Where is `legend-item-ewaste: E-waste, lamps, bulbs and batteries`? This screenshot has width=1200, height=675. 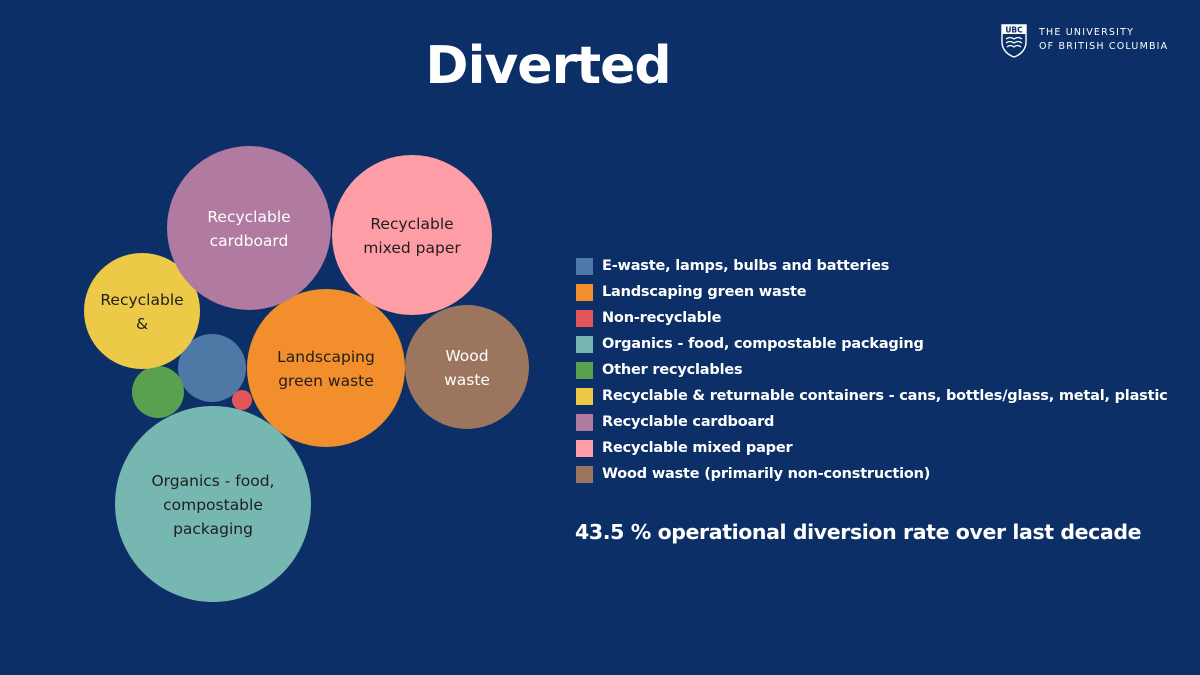 legend-item-ewaste: E-waste, lamps, bulbs and batteries is located at coordinates (872, 266).